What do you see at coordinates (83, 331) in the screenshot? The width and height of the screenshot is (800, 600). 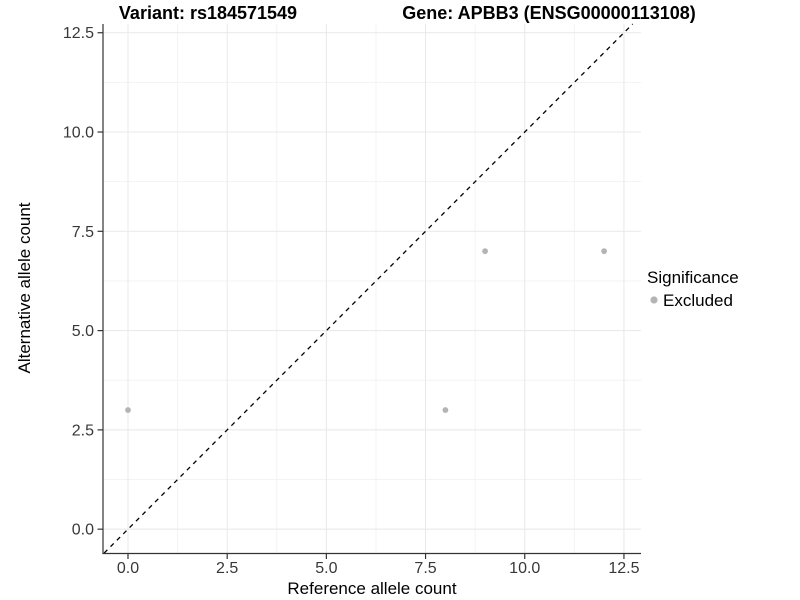 I see `y-tick-label: 5.0` at bounding box center [83, 331].